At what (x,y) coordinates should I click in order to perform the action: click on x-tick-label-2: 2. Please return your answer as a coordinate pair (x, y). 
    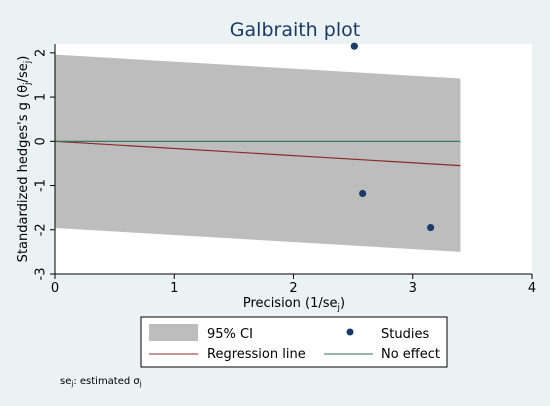
    Looking at the image, I should click on (293, 288).